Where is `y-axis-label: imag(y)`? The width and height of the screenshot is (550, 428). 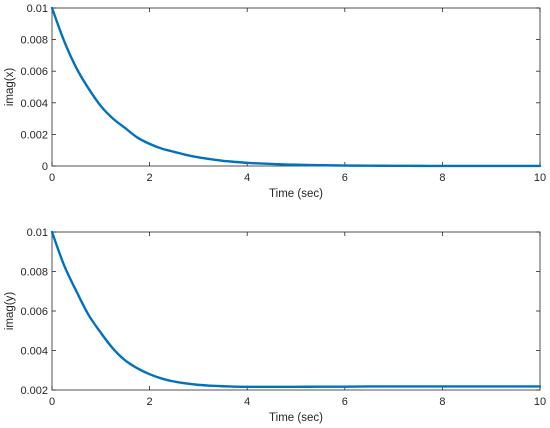 y-axis-label: imag(y) is located at coordinates (10, 311).